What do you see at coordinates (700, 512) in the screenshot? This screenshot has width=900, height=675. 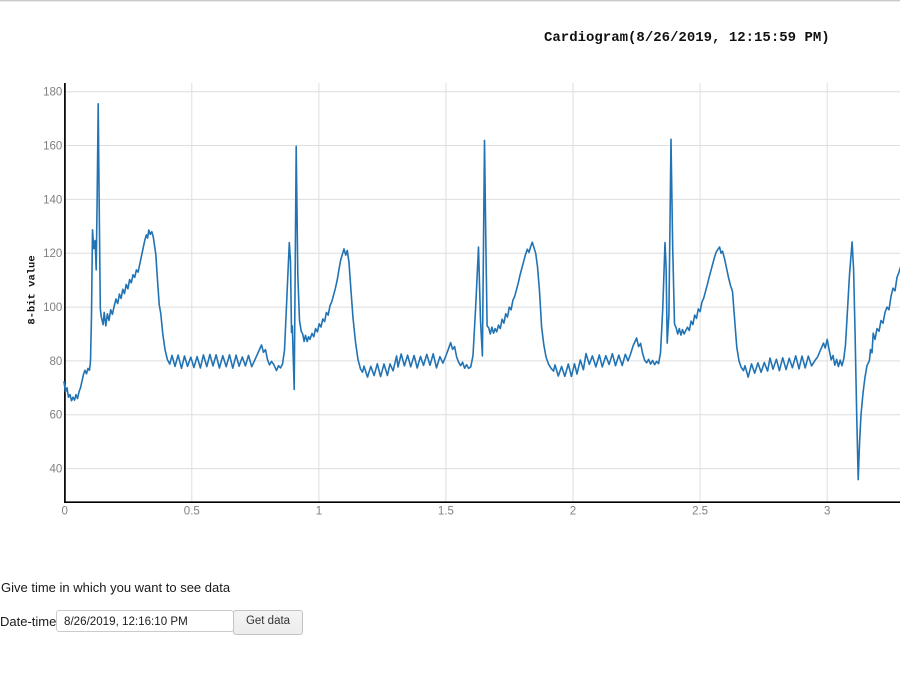 I see `svg-text: 2.5` at bounding box center [700, 512].